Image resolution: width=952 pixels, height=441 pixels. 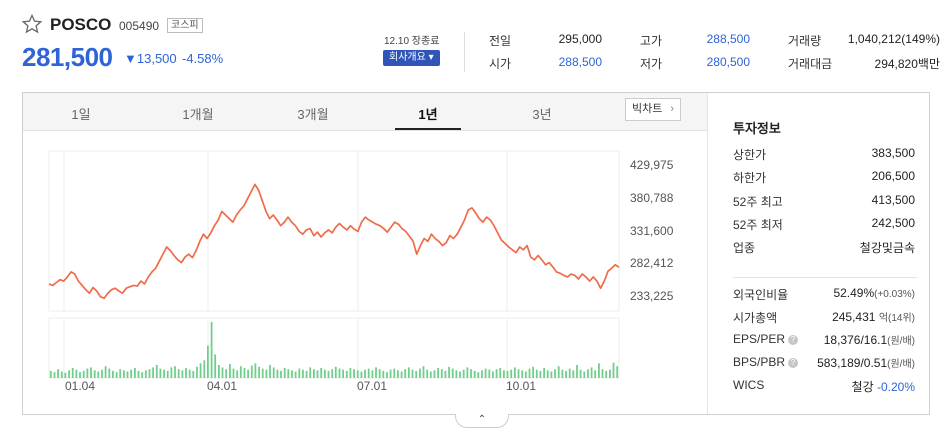 What do you see at coordinates (334, 348) in the screenshot?
I see `volume-plot-frame` at bounding box center [334, 348].